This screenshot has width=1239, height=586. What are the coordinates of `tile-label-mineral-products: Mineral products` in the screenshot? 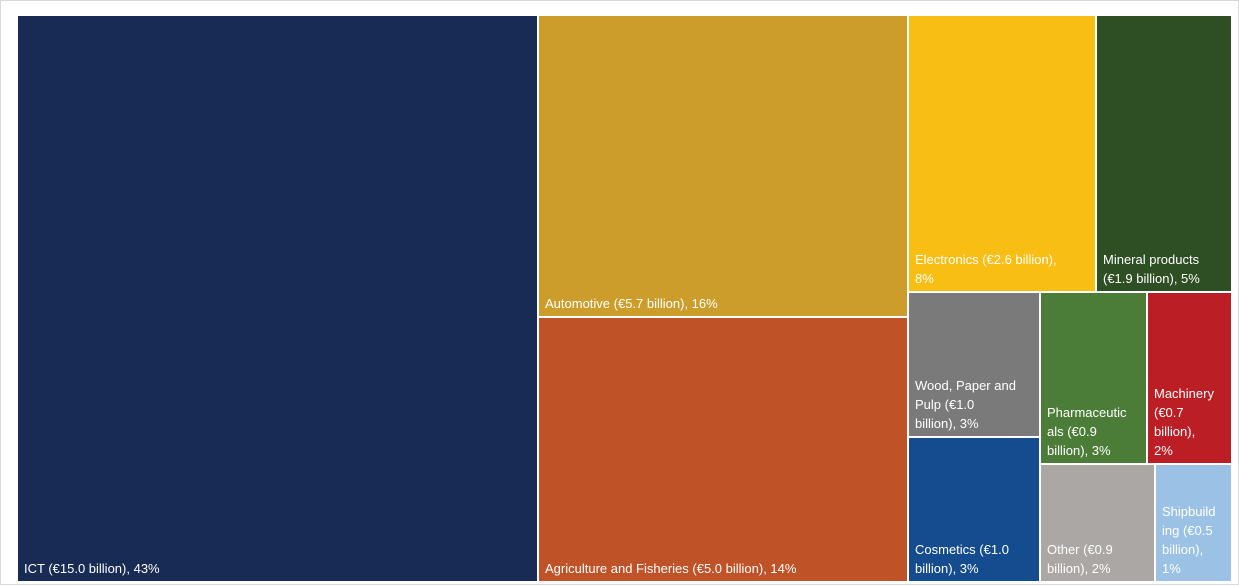 It's located at (1151, 259).